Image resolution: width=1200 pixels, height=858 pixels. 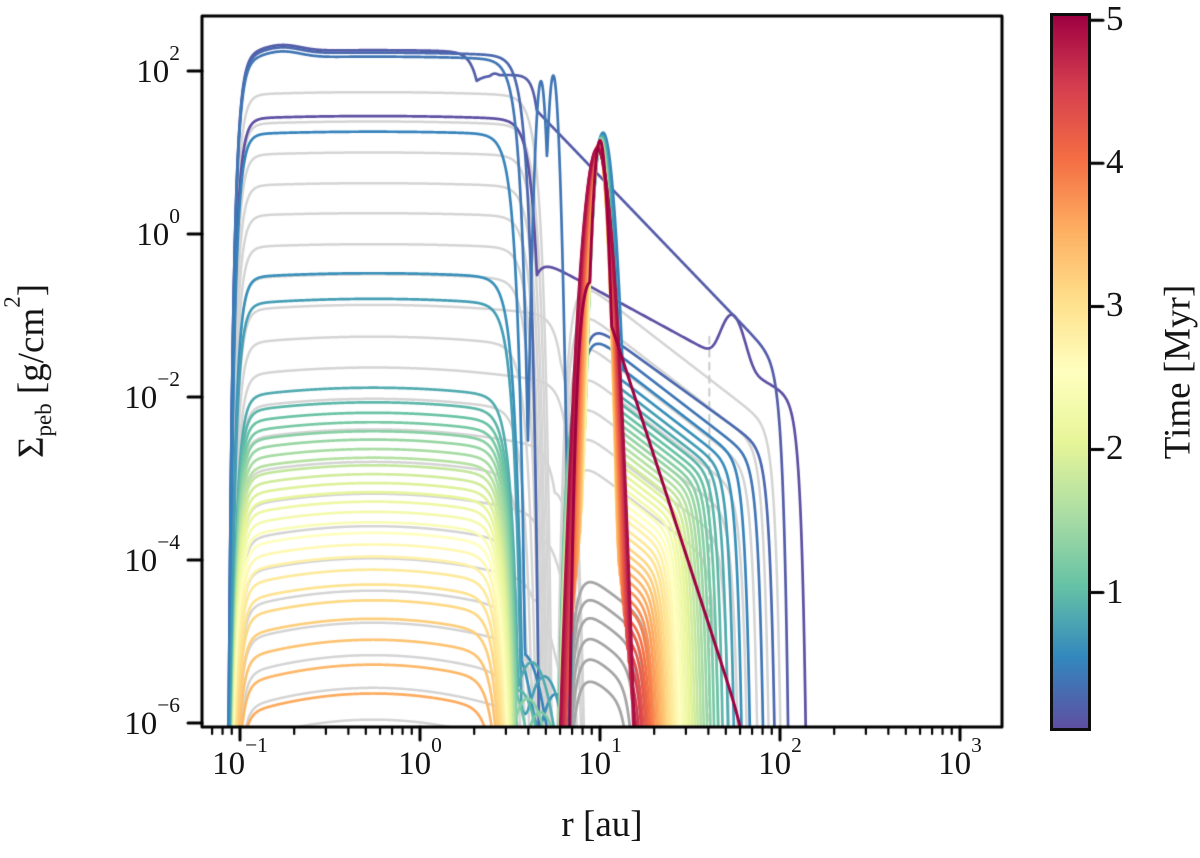 I want to click on y-tick-label: 102, so click(x=158, y=65).